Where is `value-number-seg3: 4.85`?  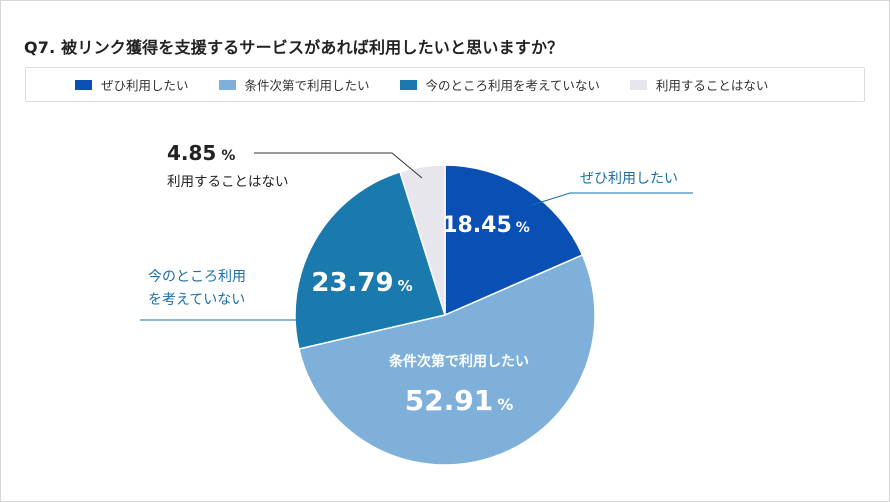
value-number-seg3: 4.85 is located at coordinates (191, 153).